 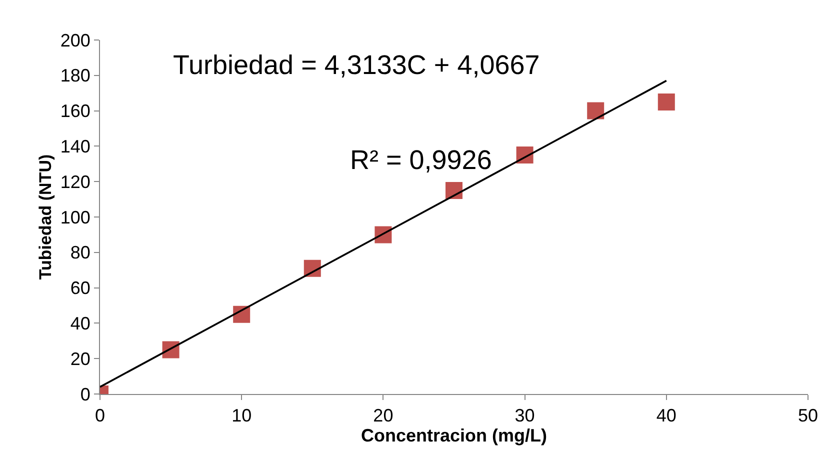 I want to click on y-tick-label: 160, so click(x=75, y=111).